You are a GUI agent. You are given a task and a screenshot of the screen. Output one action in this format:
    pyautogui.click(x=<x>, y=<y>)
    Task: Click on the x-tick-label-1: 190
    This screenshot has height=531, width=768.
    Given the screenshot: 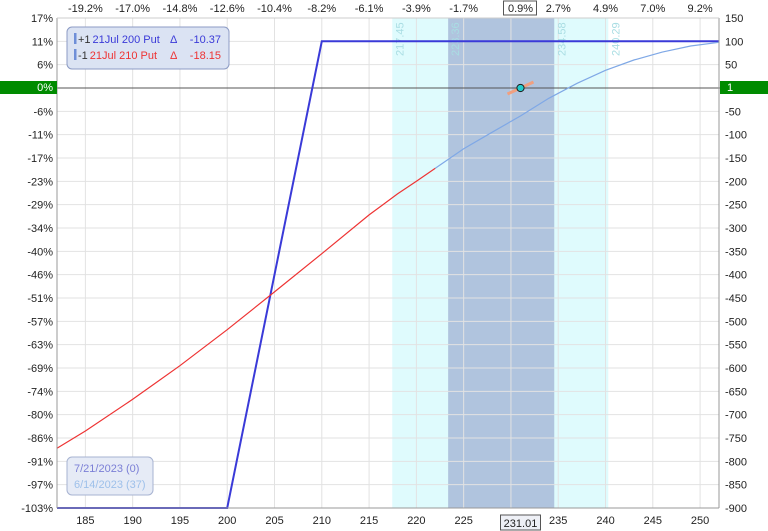 What is the action you would take?
    pyautogui.click(x=132, y=521)
    